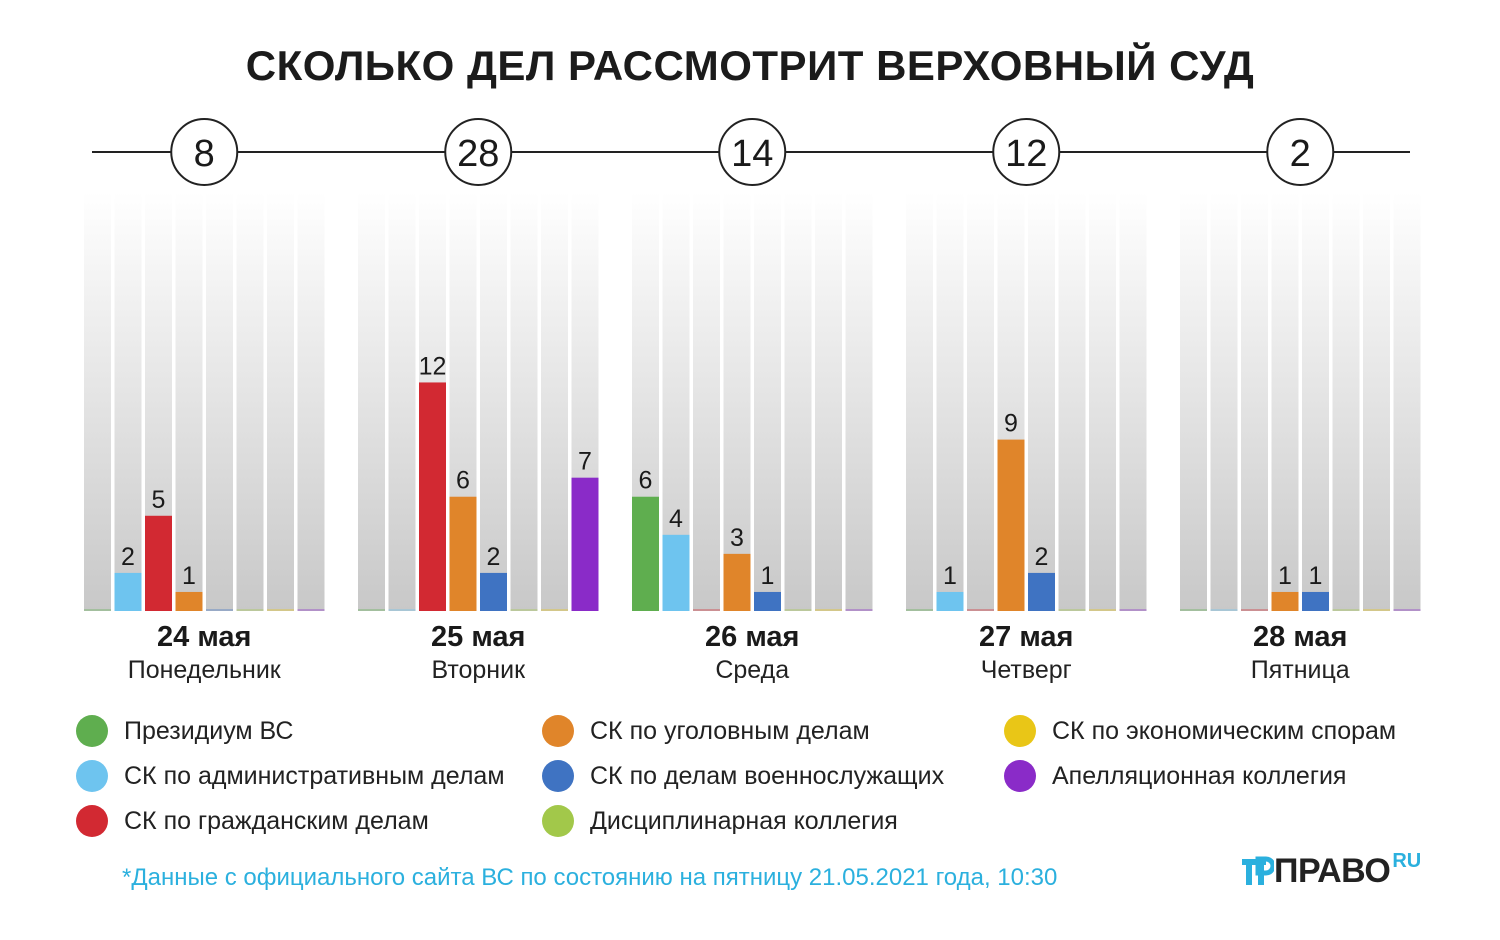  I want to click on data-label: 5, so click(159, 500).